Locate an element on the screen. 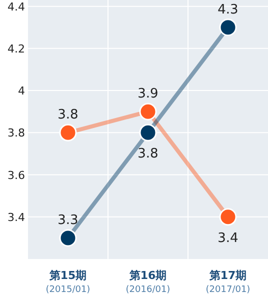 The width and height of the screenshot is (268, 296). data-label: 3.9 is located at coordinates (148, 94).